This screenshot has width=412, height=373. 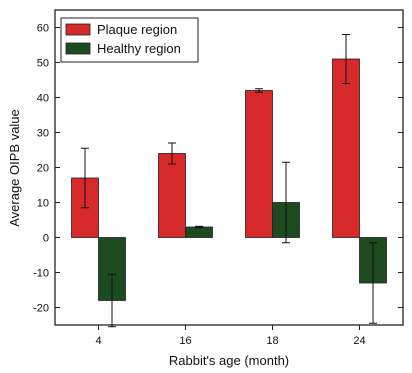 I want to click on y-tick-label--10: -10, so click(x=41, y=274).